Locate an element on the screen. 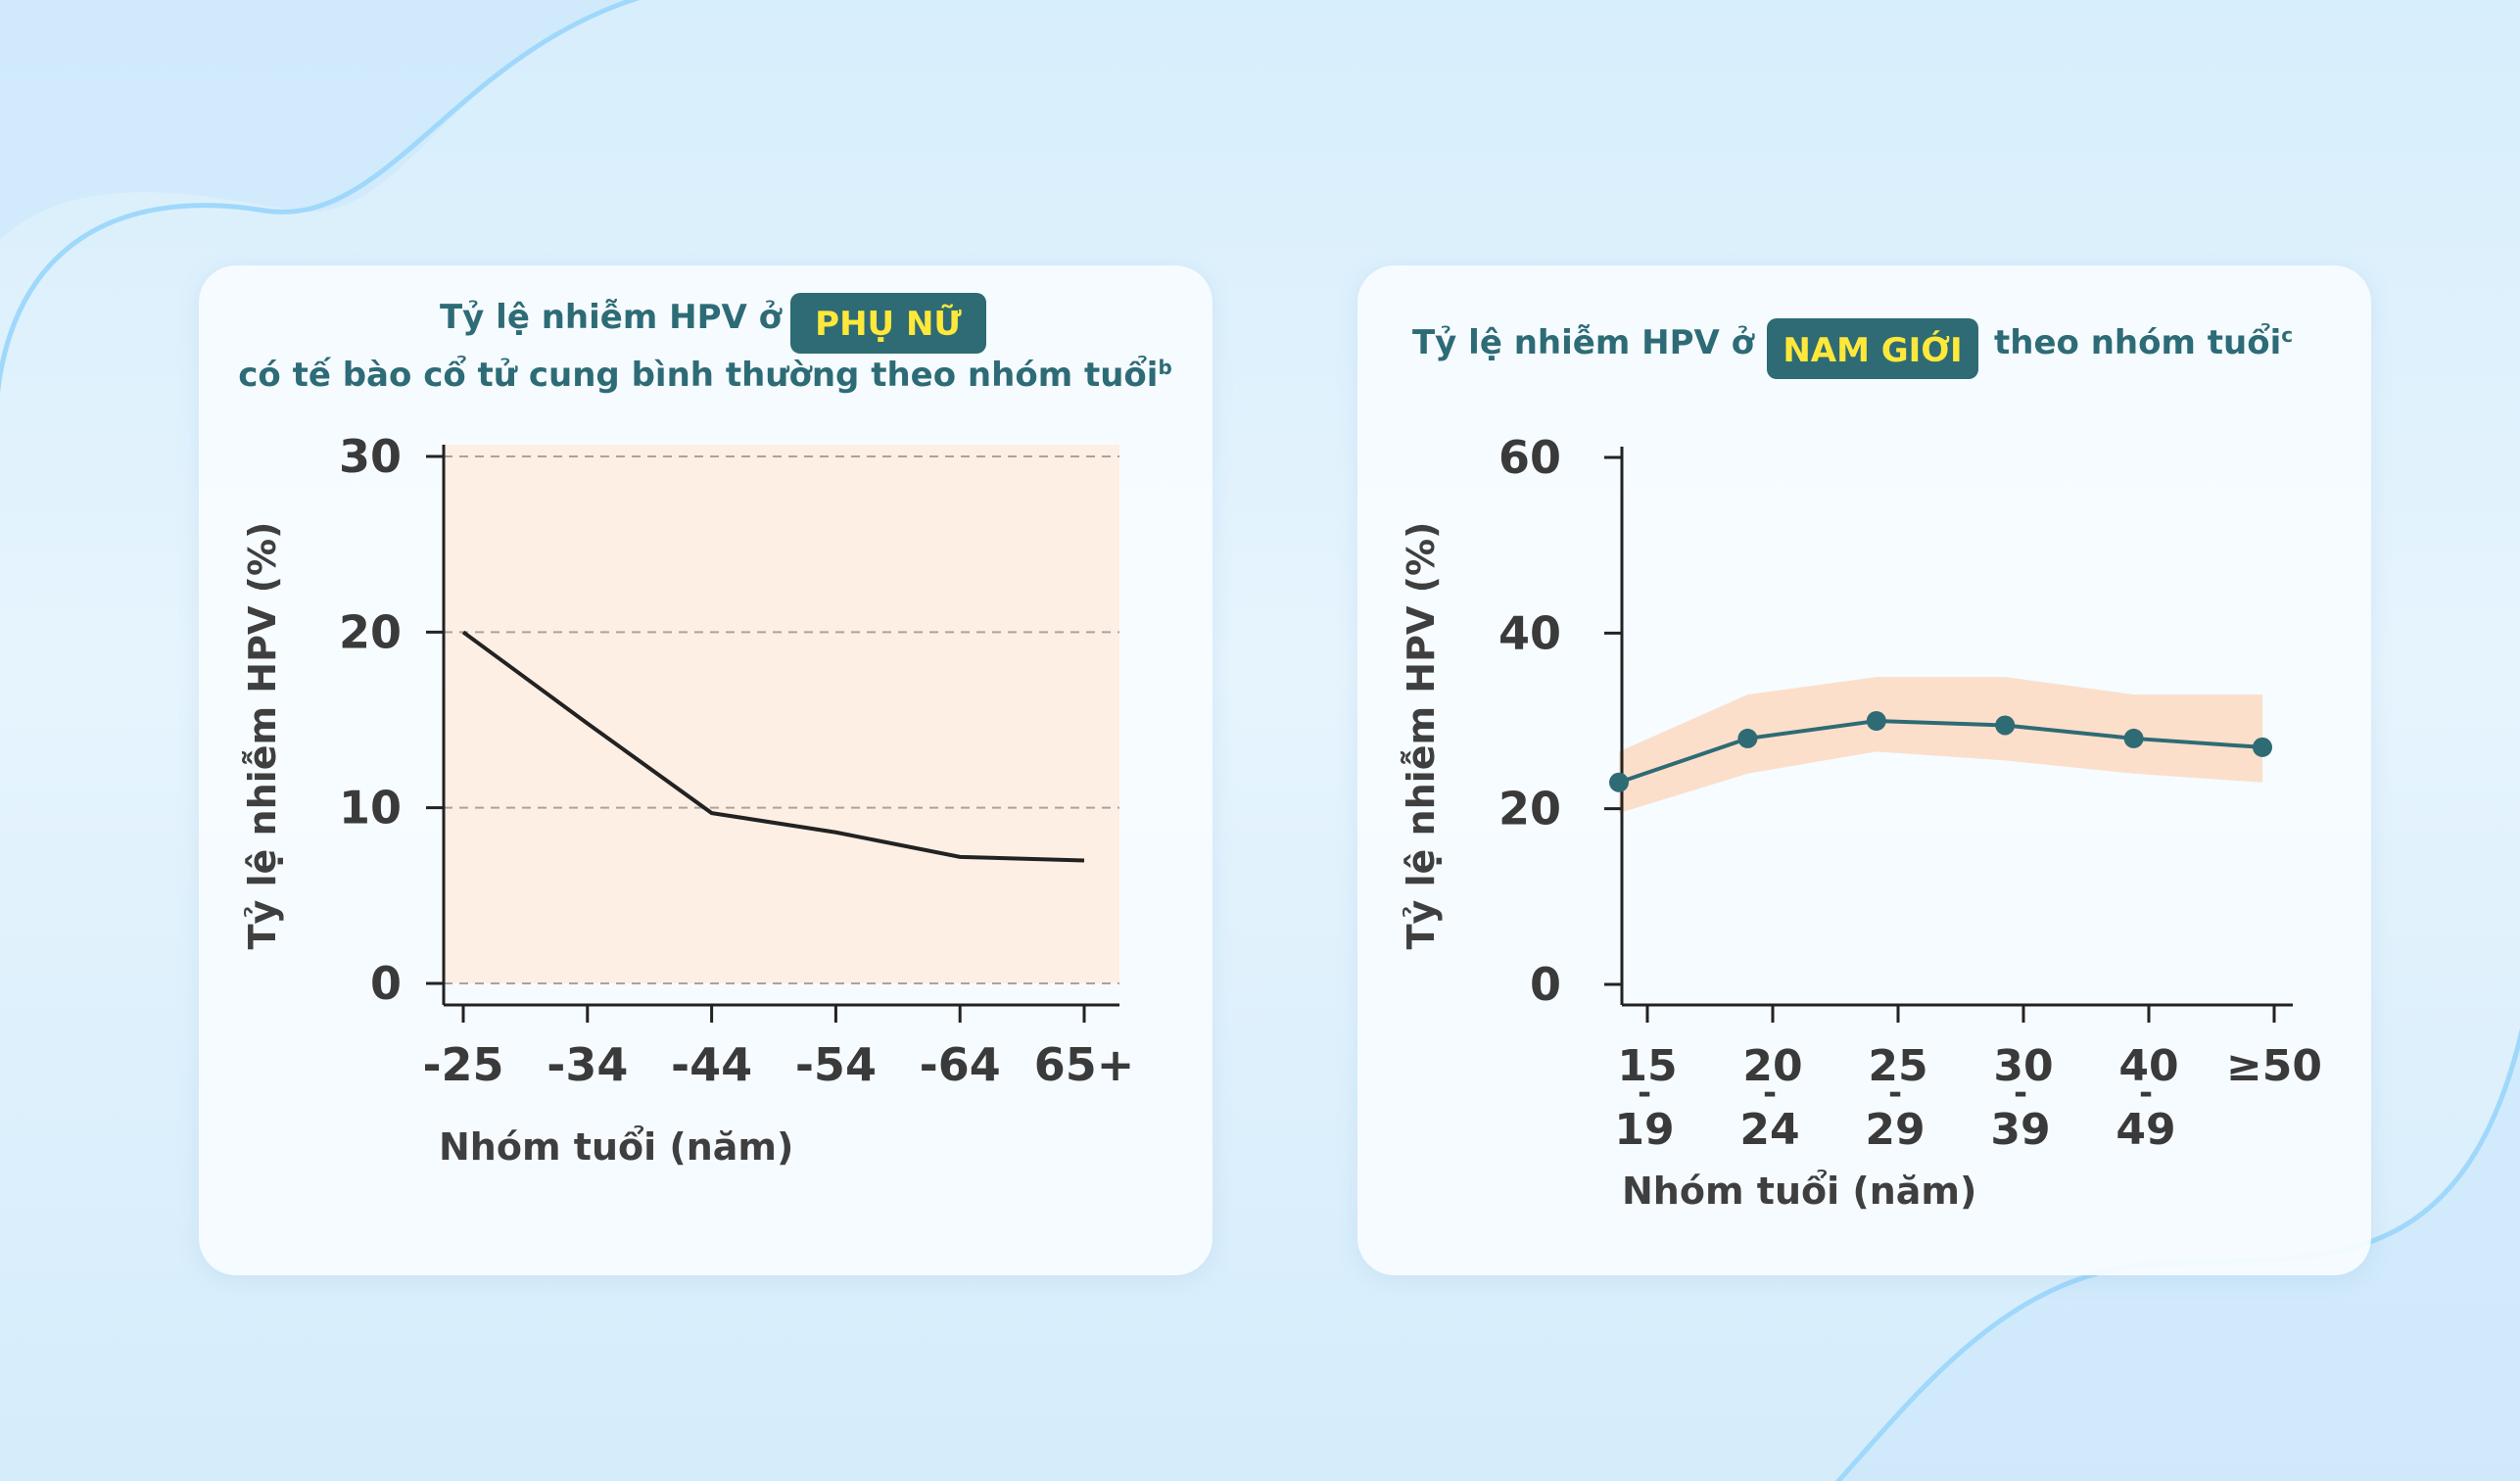 The width and height of the screenshot is (2520, 1481). x-tick-label: 65+ is located at coordinates (1084, 1065).